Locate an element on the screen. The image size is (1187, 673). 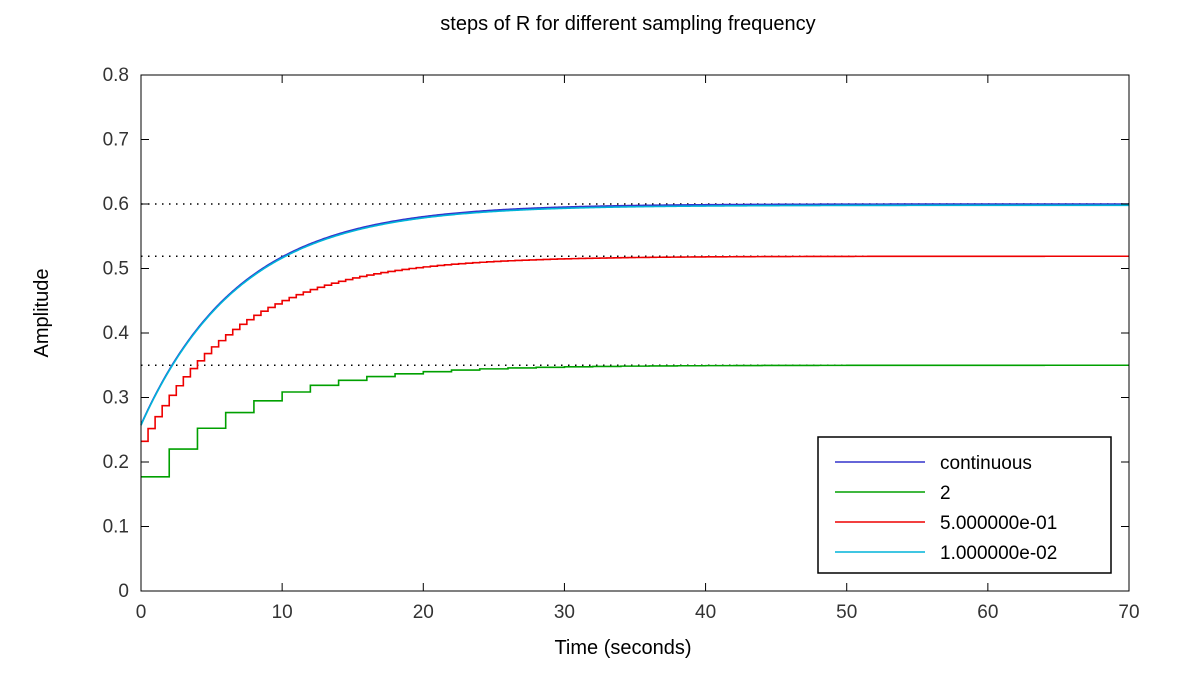
y-tick-label: 0 is located at coordinates (123, 591).